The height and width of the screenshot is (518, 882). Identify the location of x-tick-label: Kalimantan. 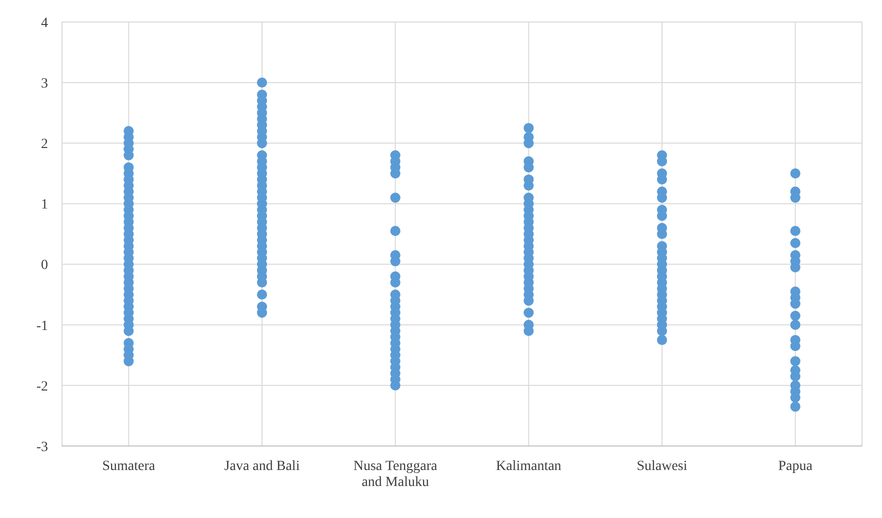
(529, 466).